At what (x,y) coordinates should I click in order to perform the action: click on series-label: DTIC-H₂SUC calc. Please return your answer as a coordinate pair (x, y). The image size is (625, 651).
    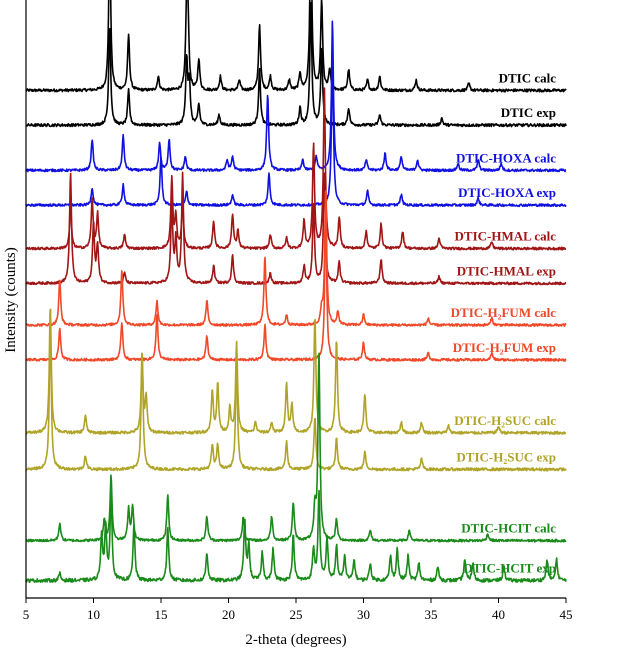
    Looking at the image, I should click on (505, 420).